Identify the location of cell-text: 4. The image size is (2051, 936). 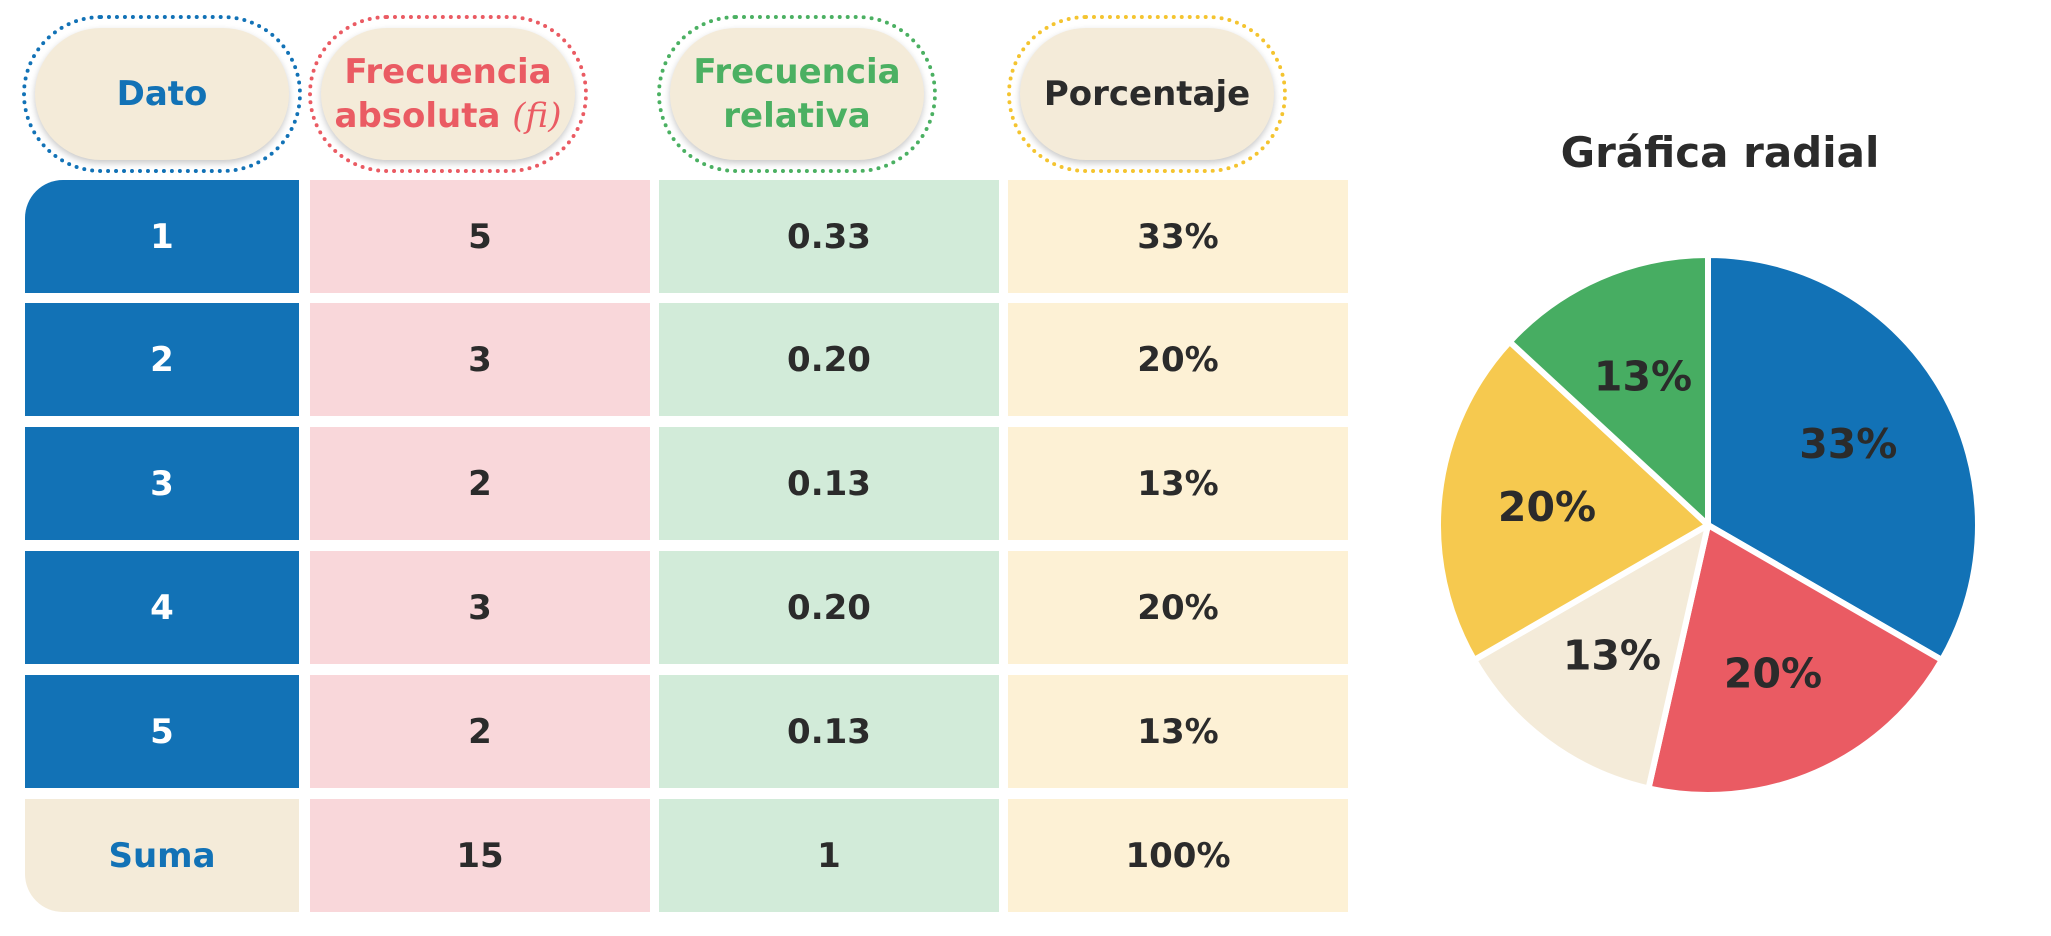
(162, 607).